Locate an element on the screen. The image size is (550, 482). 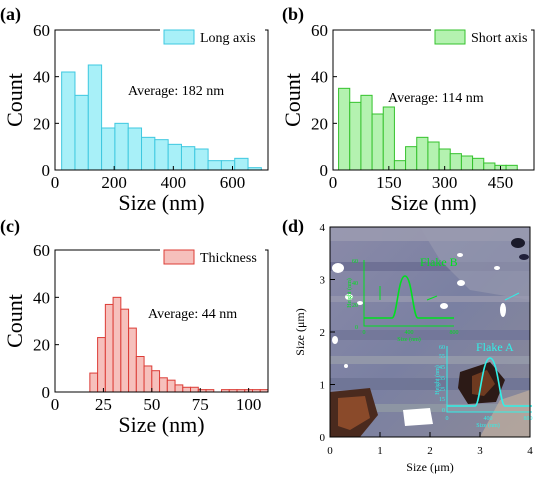
flake-b-xtick-2: 800 is located at coordinates (454, 333).